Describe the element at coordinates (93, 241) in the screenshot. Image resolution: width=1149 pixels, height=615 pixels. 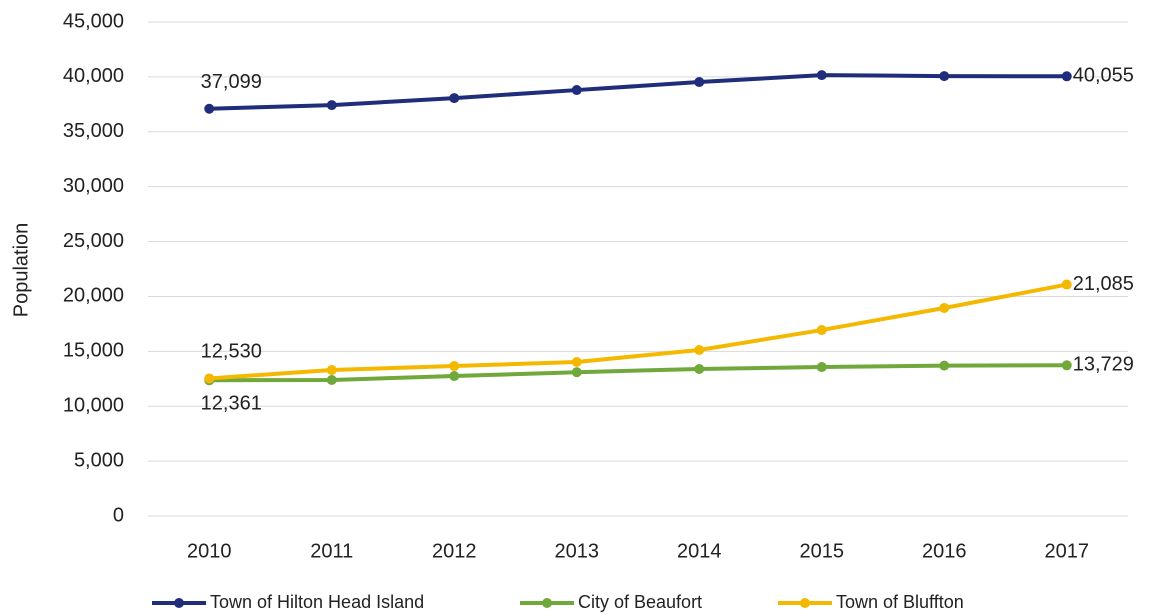
I see `y-tick-label: 25,000` at that location.